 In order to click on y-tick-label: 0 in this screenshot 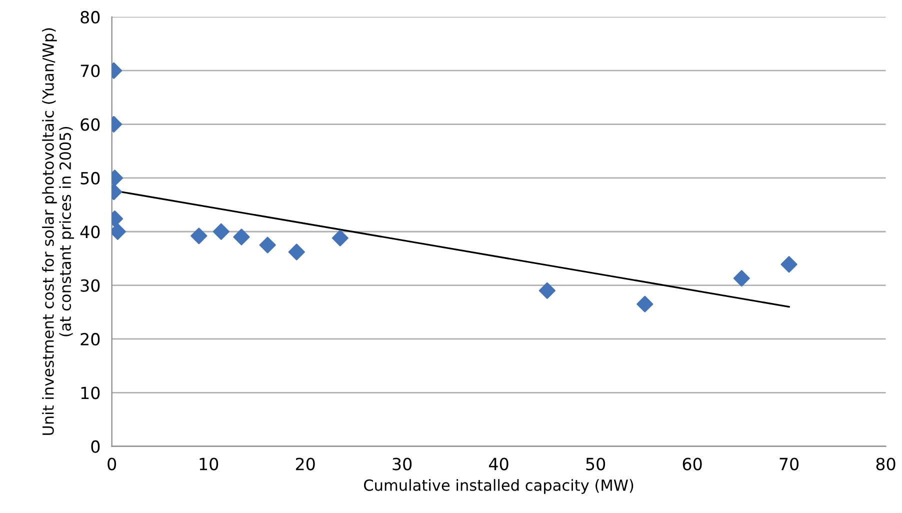, I will do `click(95, 446)`.